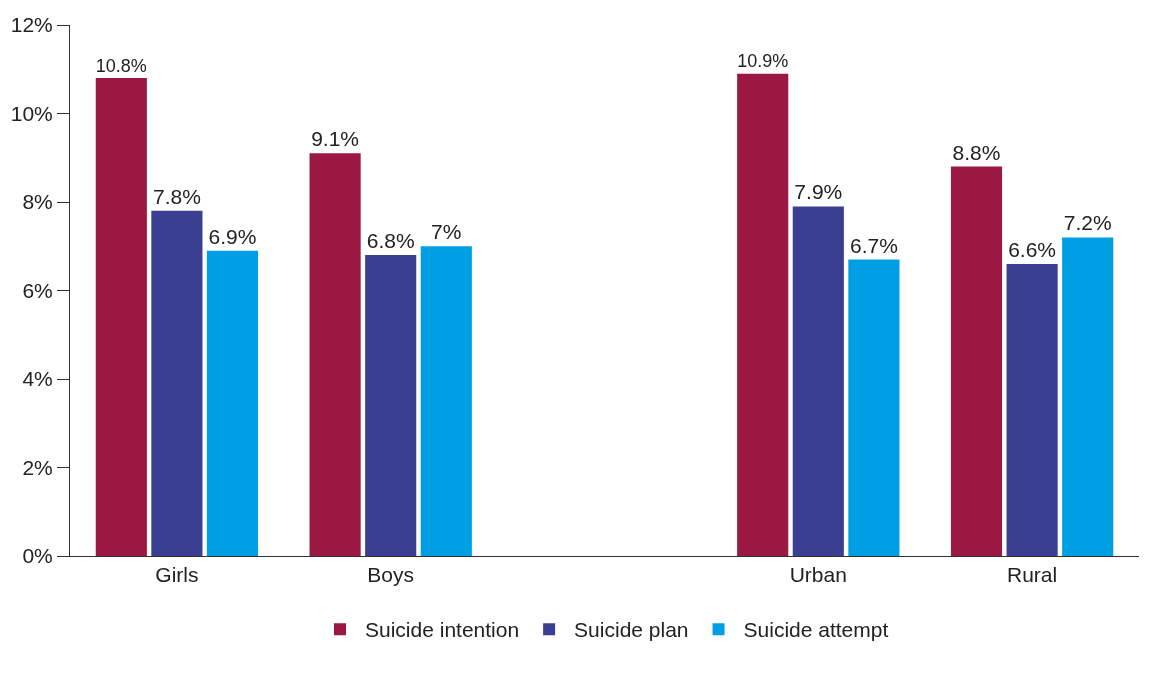 Image resolution: width=1159 pixels, height=686 pixels. Describe the element at coordinates (37, 379) in the screenshot. I see `y-tick-label: 4%` at that location.